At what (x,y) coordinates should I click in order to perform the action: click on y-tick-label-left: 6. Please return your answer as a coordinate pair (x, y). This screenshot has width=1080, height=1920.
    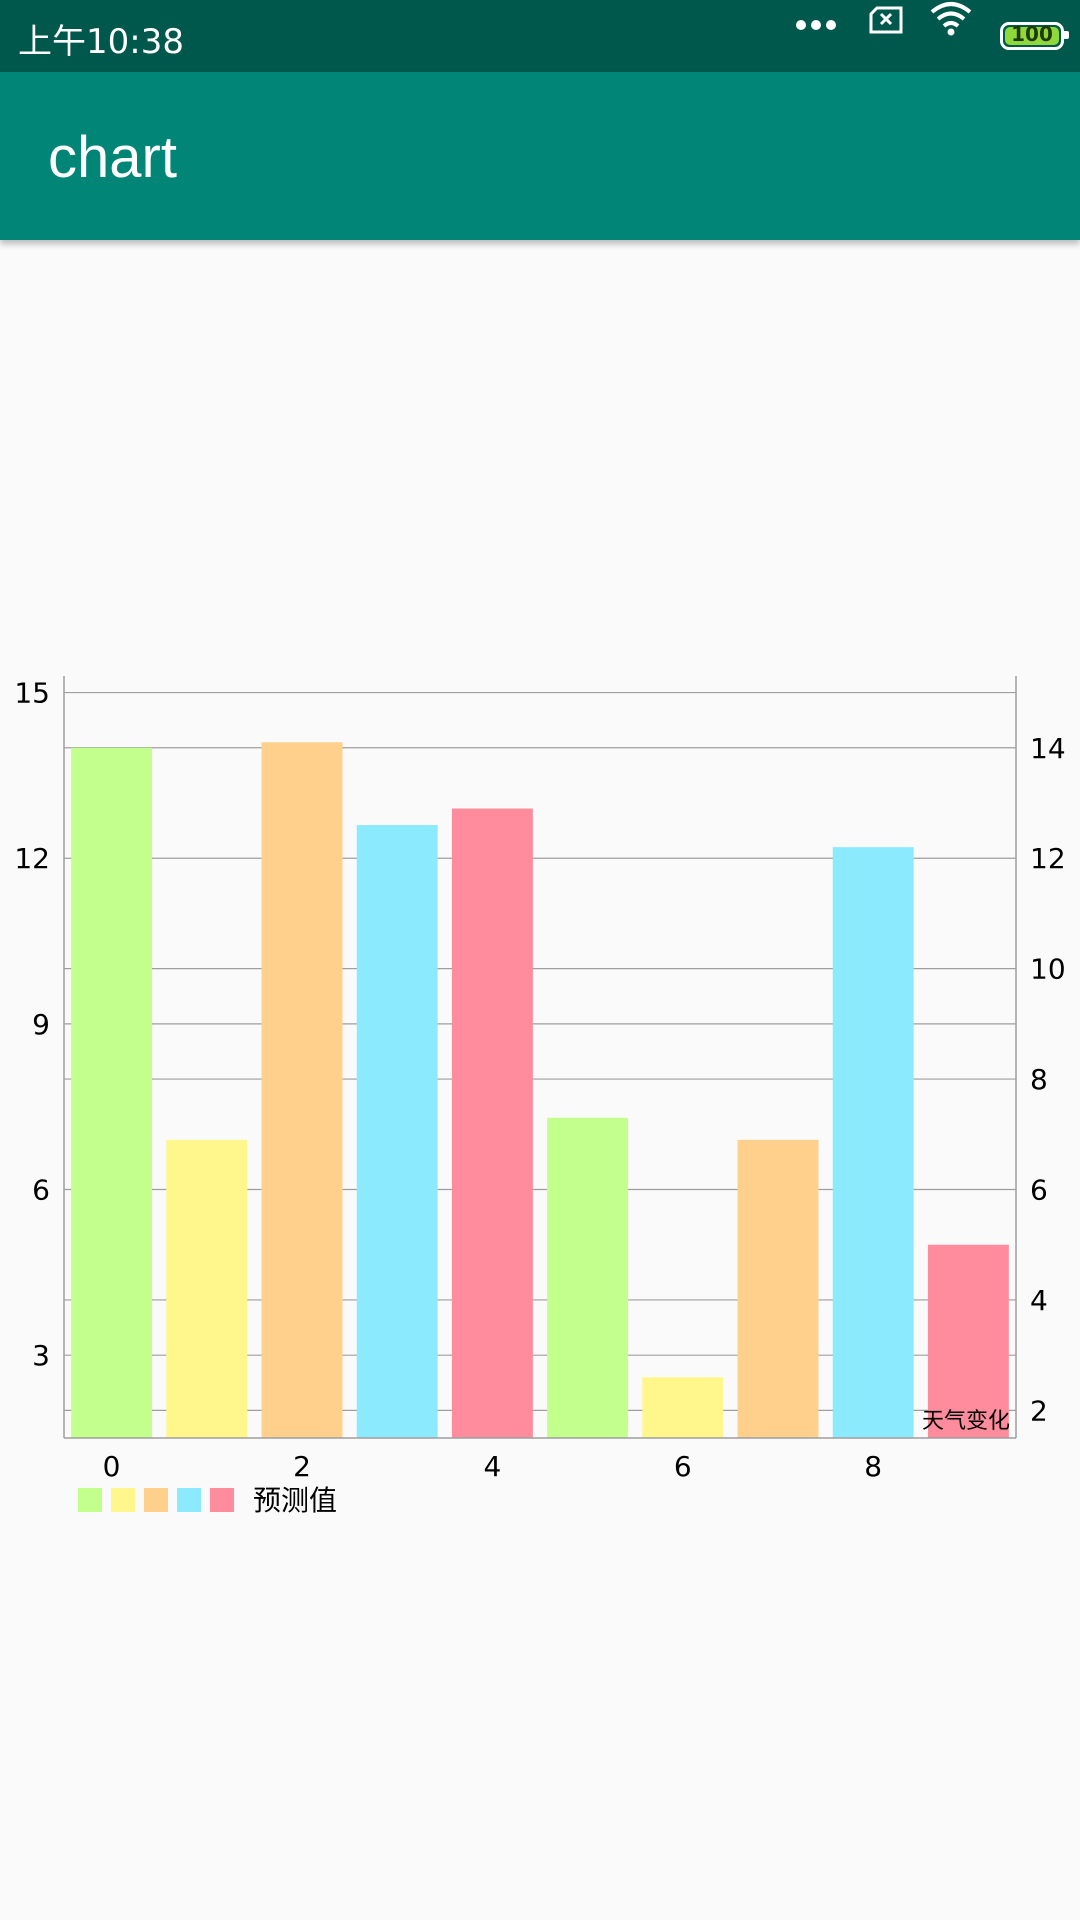
    Looking at the image, I should click on (41, 1190).